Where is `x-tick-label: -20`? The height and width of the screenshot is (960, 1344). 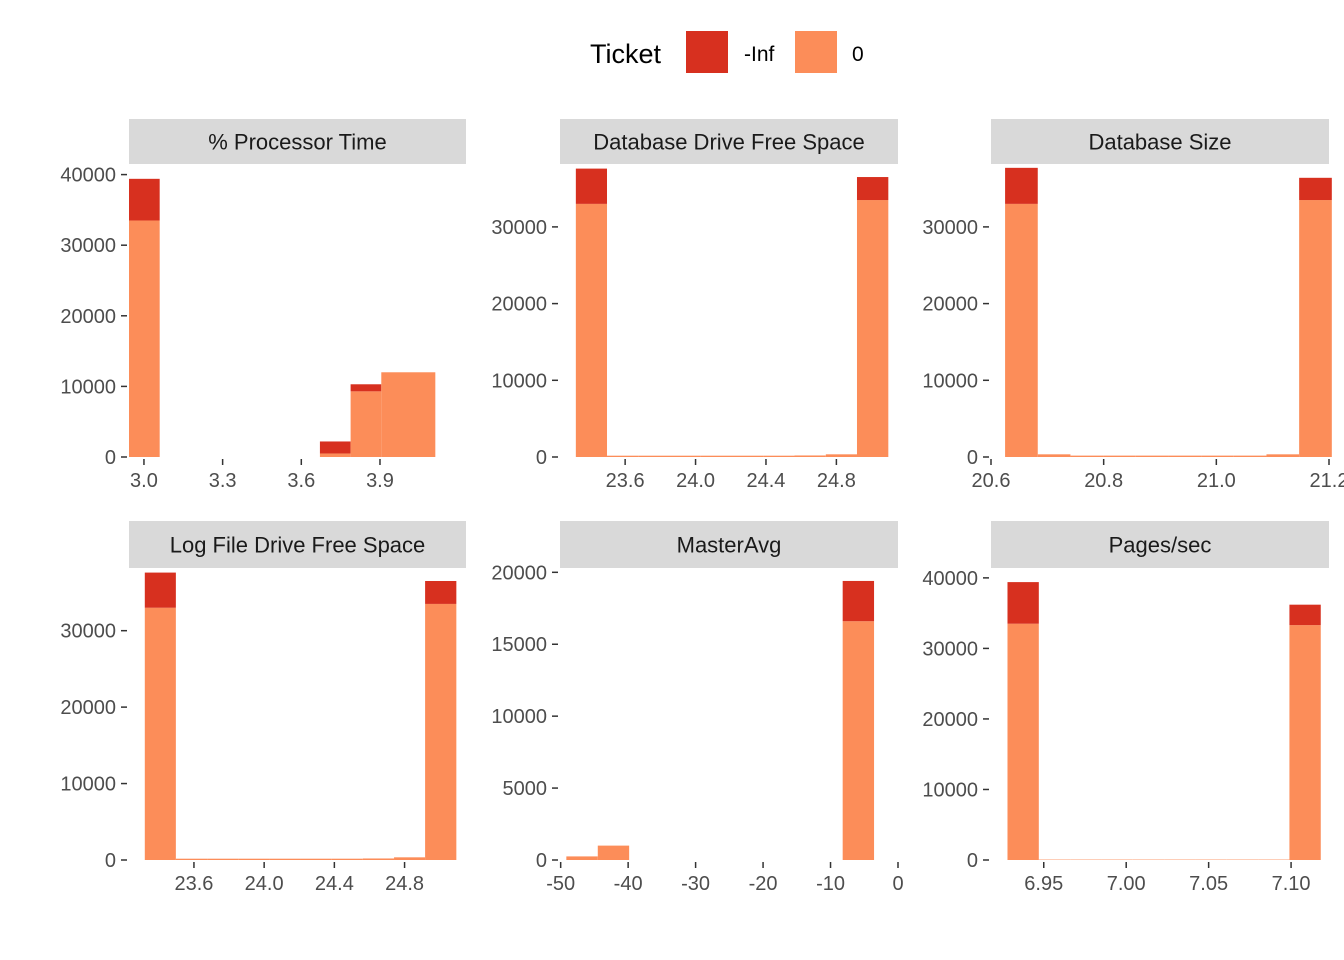
x-tick-label: -20 is located at coordinates (763, 884).